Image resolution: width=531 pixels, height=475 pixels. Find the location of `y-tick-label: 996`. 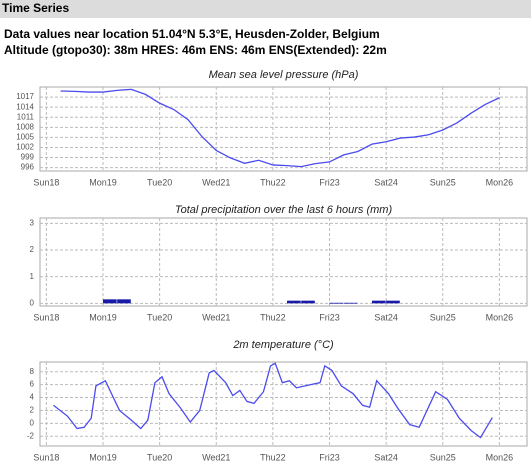

y-tick-label: 996 is located at coordinates (28, 167).